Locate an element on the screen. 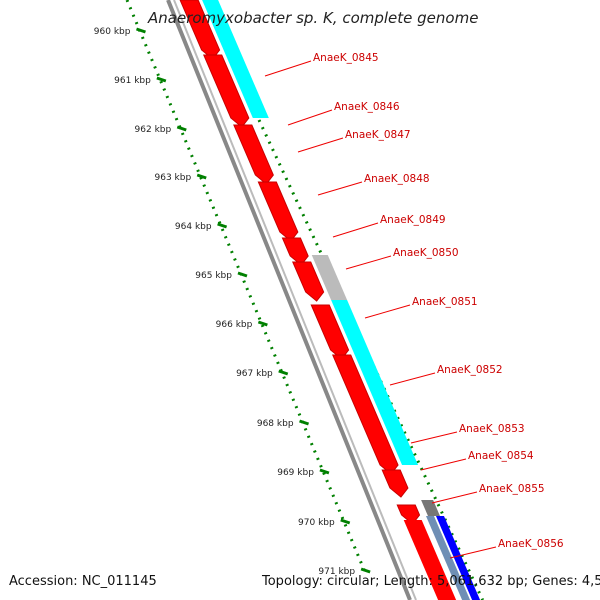  gene-label: AnaeK_0856 is located at coordinates (531, 544).